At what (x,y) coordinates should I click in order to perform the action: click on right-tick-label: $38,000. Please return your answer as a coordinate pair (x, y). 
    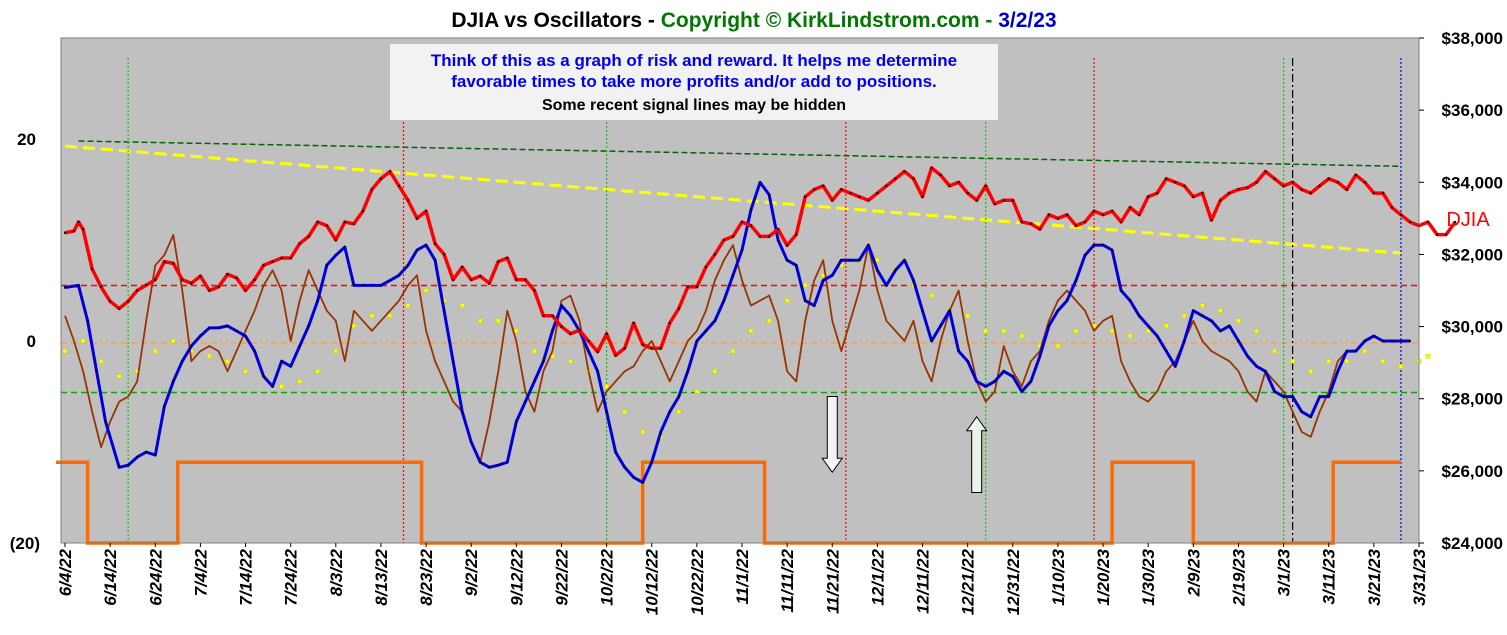
    Looking at the image, I should click on (1472, 38).